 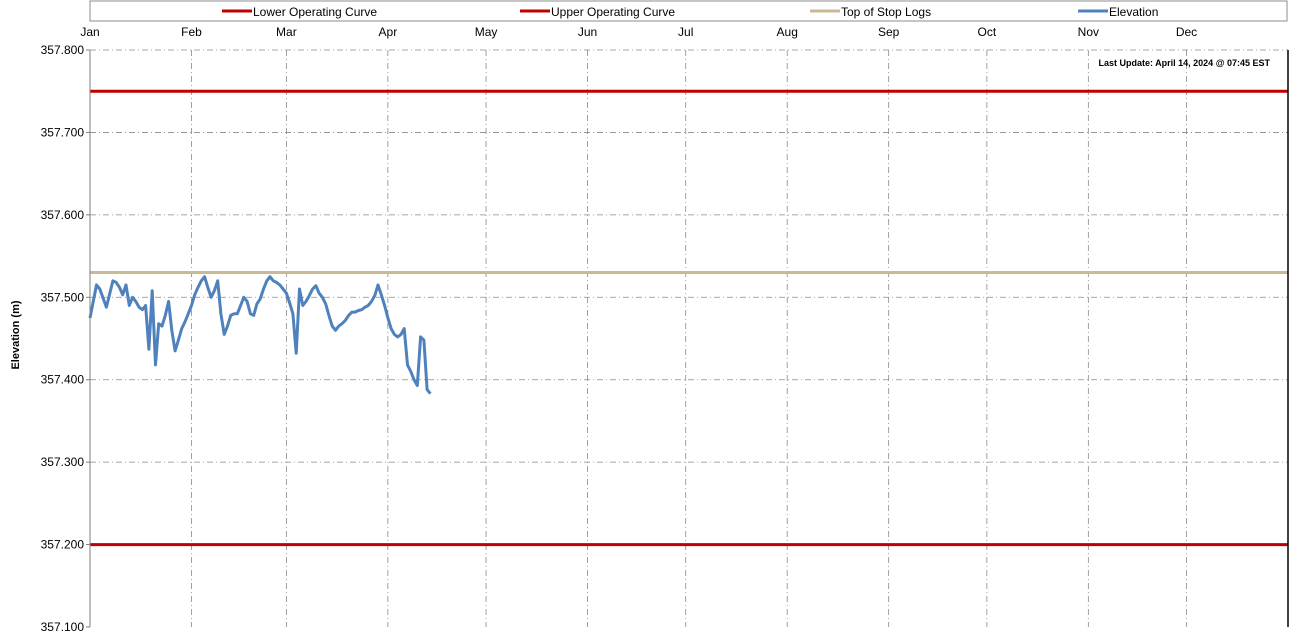 I want to click on month-label: Feb, so click(x=191, y=32).